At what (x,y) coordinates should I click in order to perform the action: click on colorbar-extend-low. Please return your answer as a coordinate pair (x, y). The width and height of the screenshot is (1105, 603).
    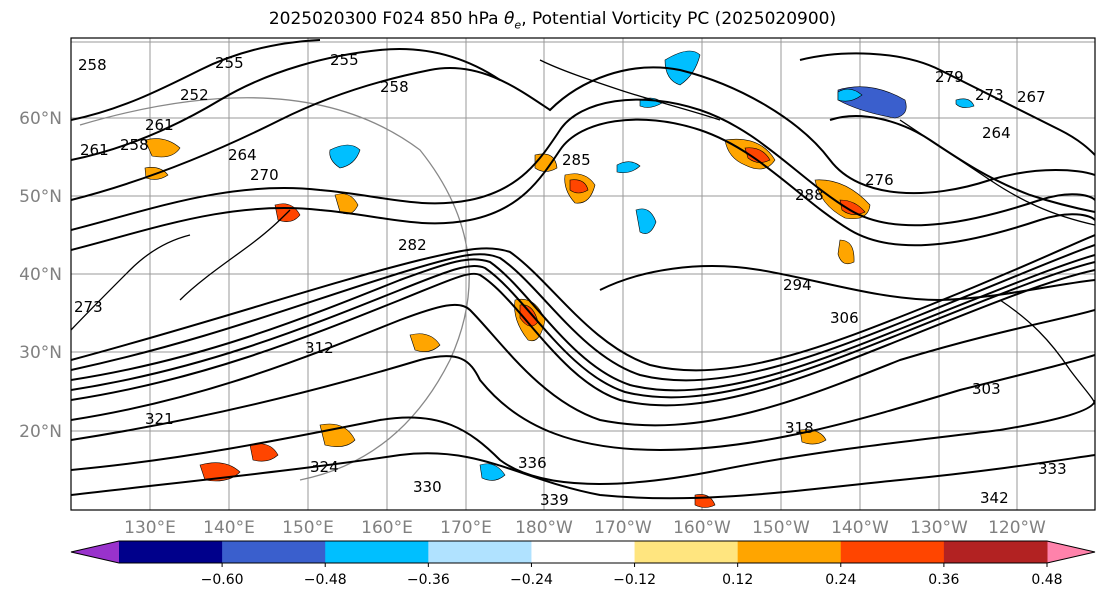
    Looking at the image, I should click on (95, 552).